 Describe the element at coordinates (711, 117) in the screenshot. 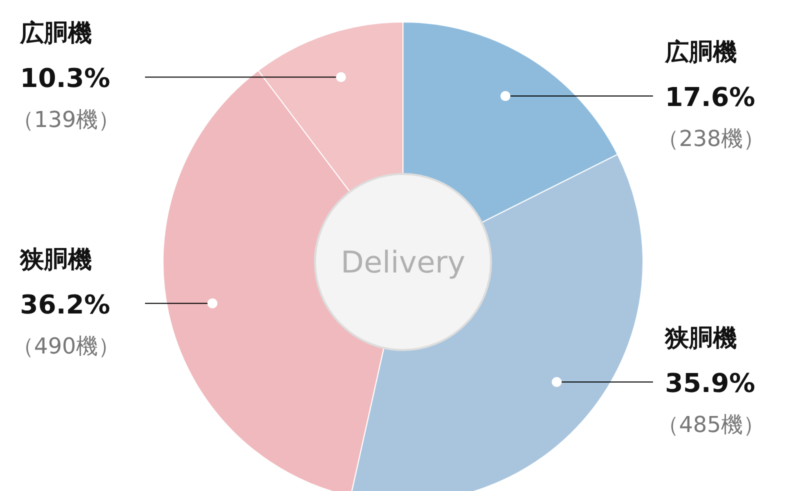

I see `data-label: 17.6% （238機）` at that location.